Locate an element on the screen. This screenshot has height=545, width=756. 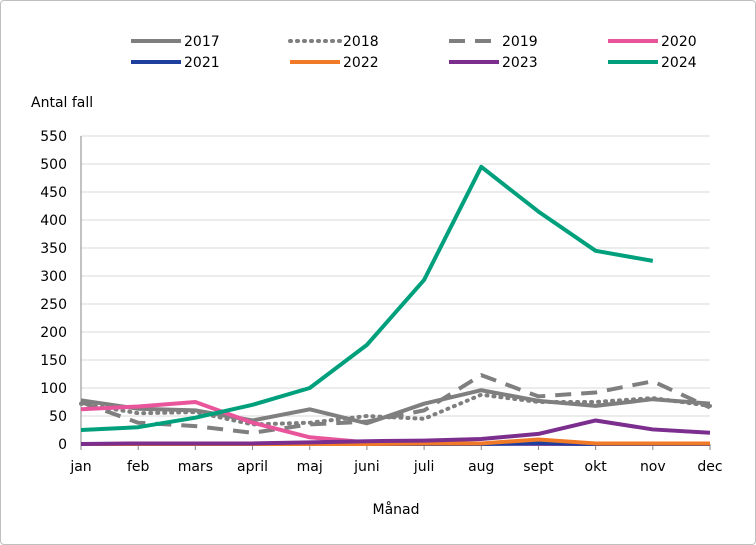
y-tick-label: 150 is located at coordinates (53, 361).